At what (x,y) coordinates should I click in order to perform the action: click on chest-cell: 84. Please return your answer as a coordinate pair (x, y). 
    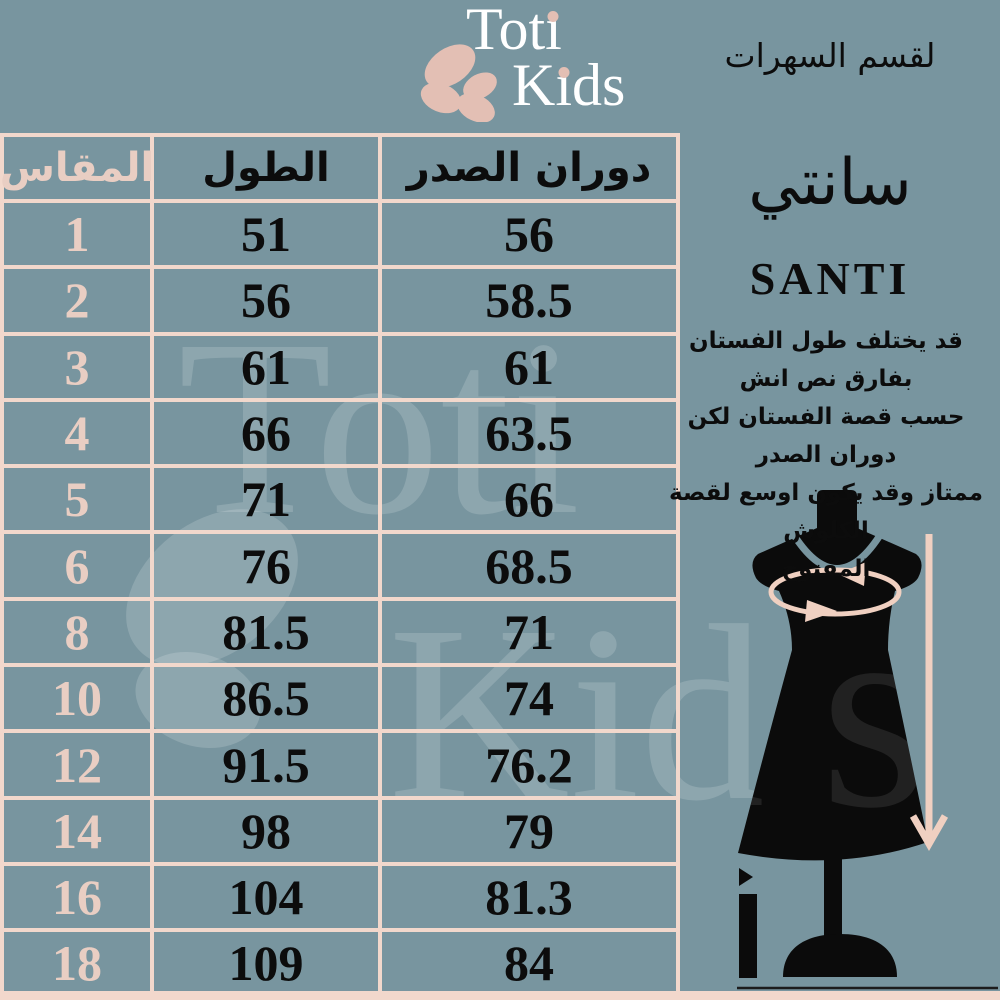
    Looking at the image, I should click on (531, 965).